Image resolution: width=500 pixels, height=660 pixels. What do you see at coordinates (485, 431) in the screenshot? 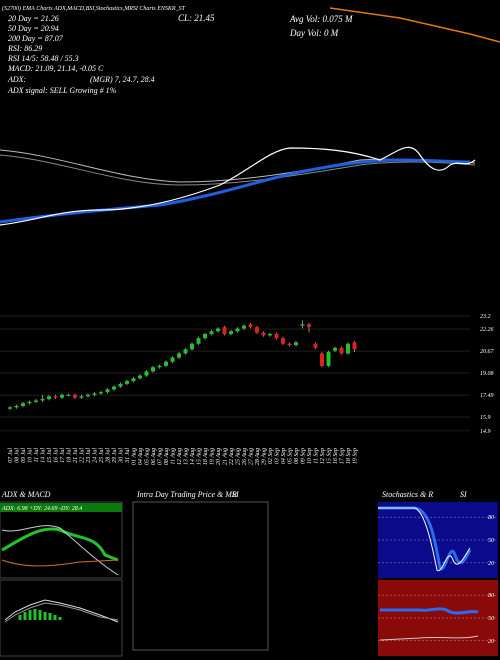
I see `y-tick-label: 14.9` at bounding box center [485, 431].